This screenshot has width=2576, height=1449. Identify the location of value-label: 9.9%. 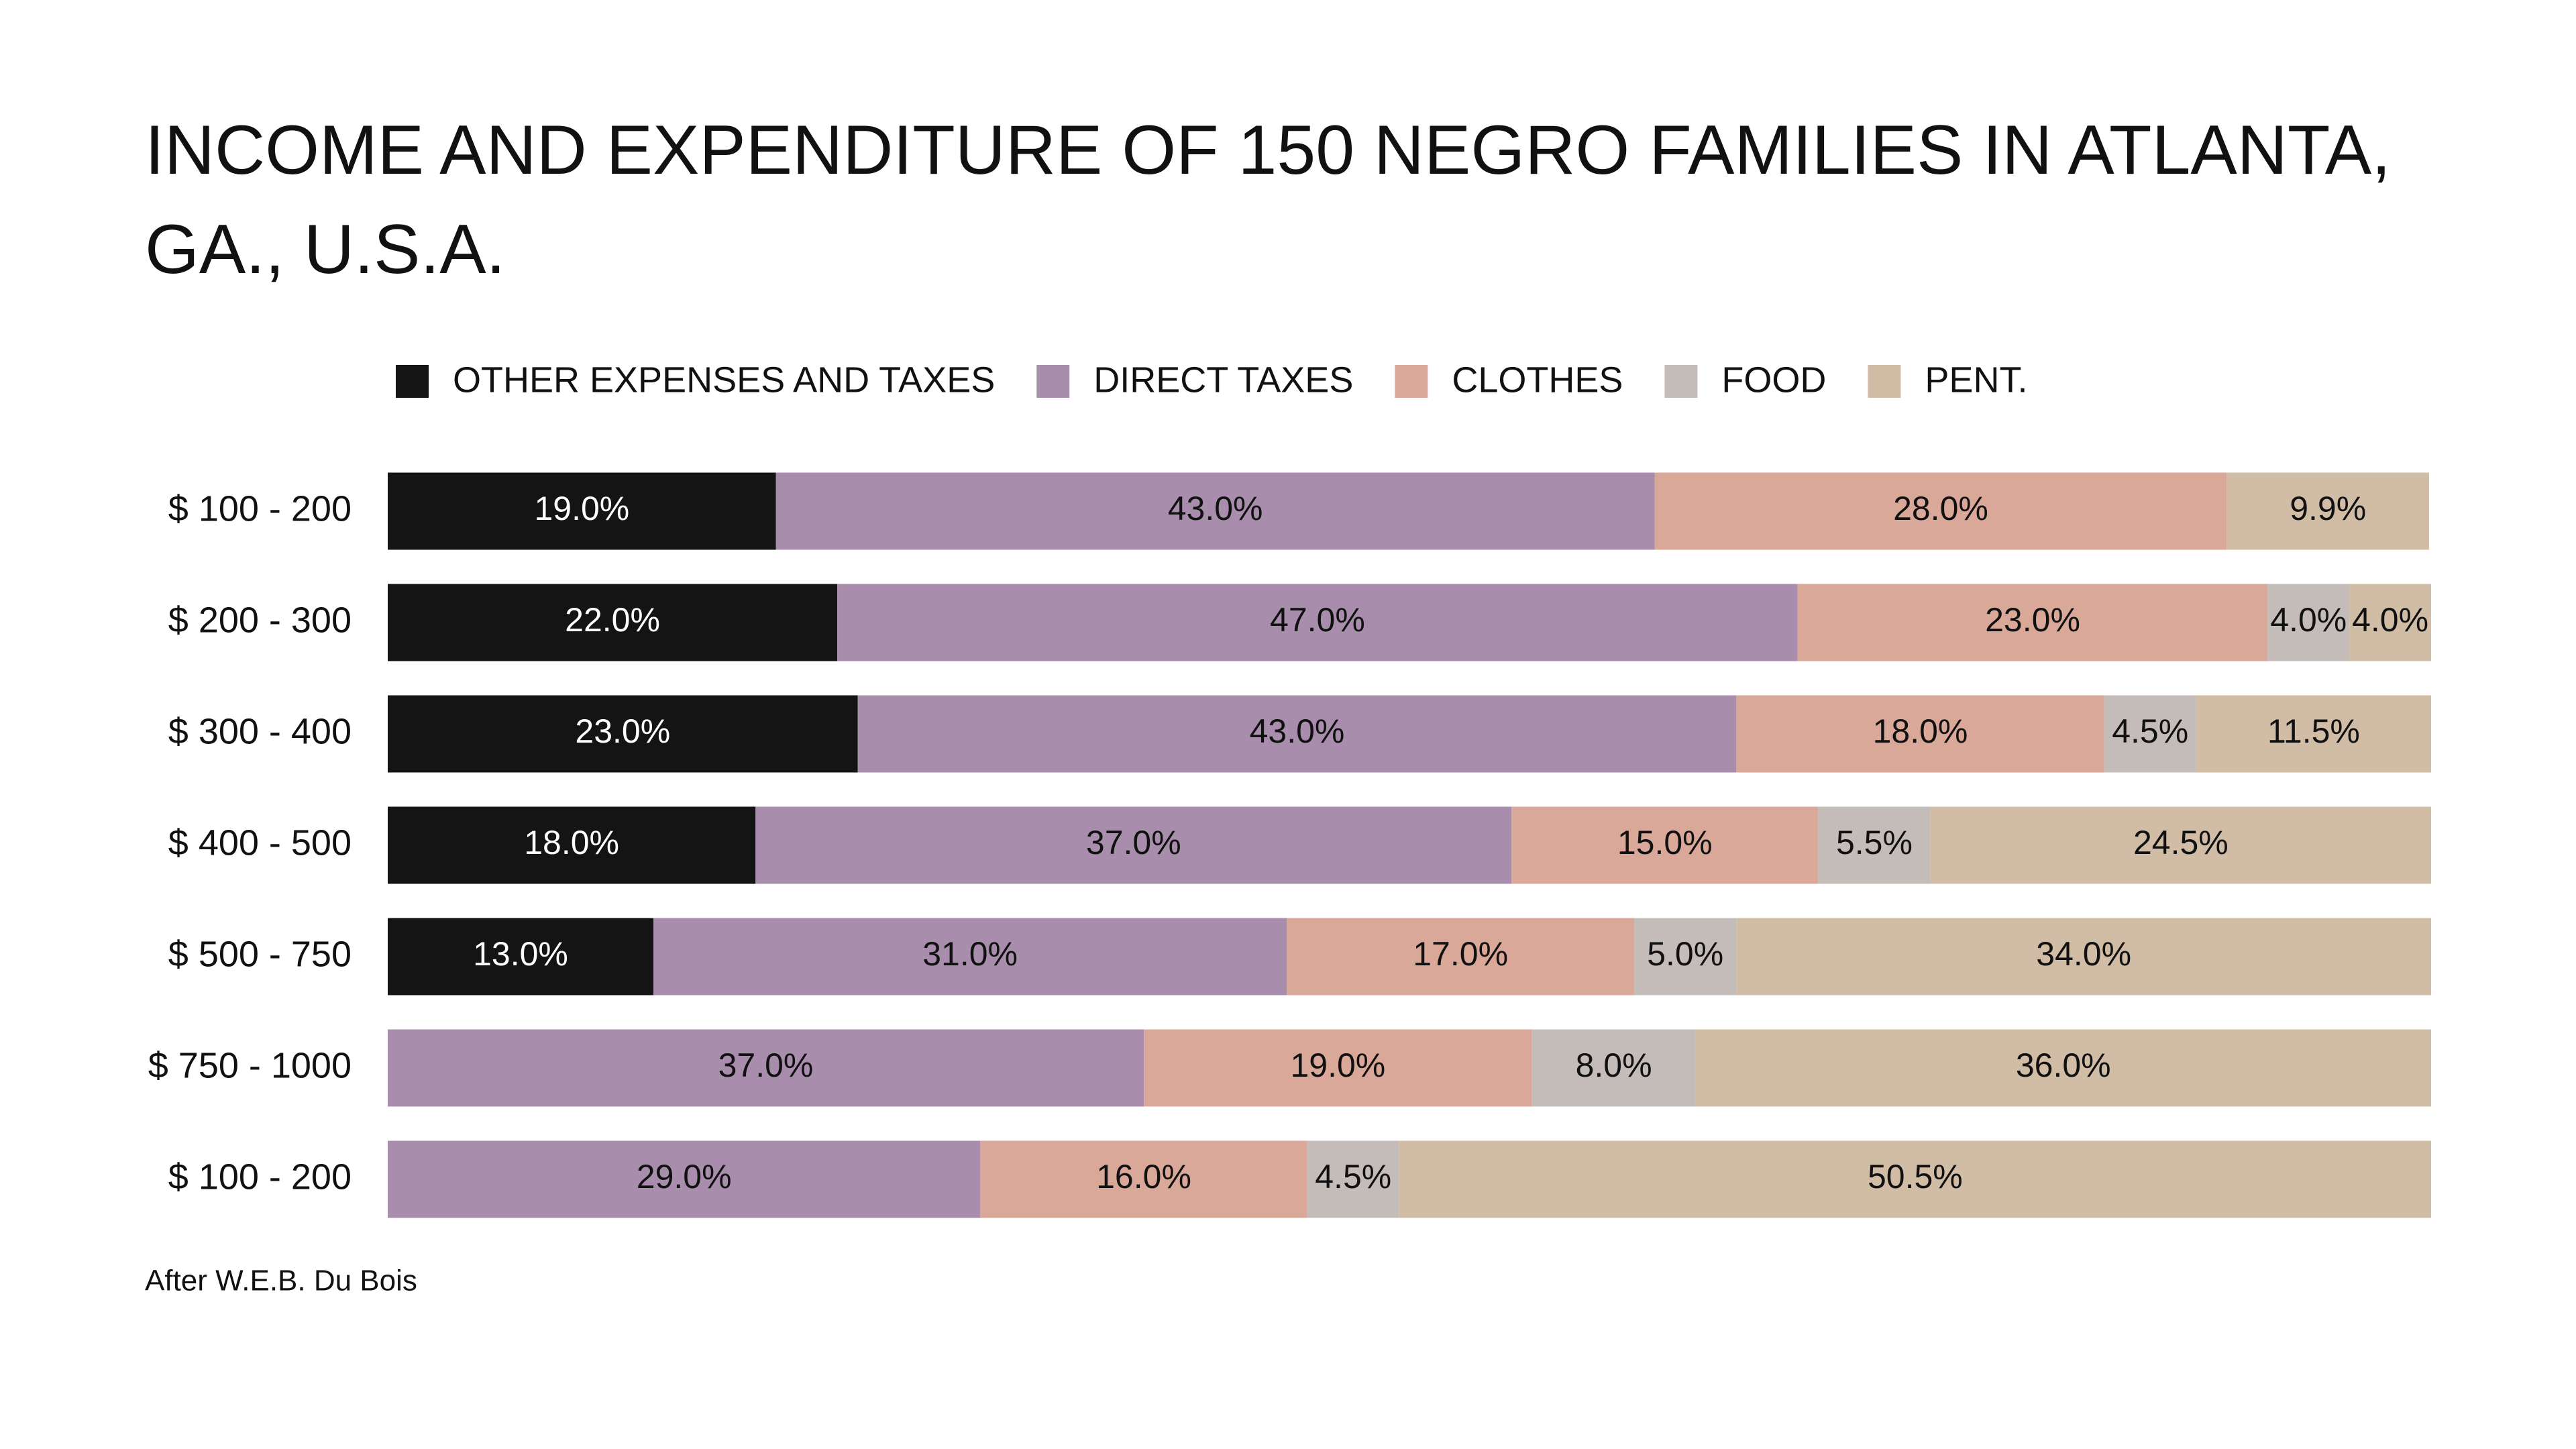
(2328, 508).